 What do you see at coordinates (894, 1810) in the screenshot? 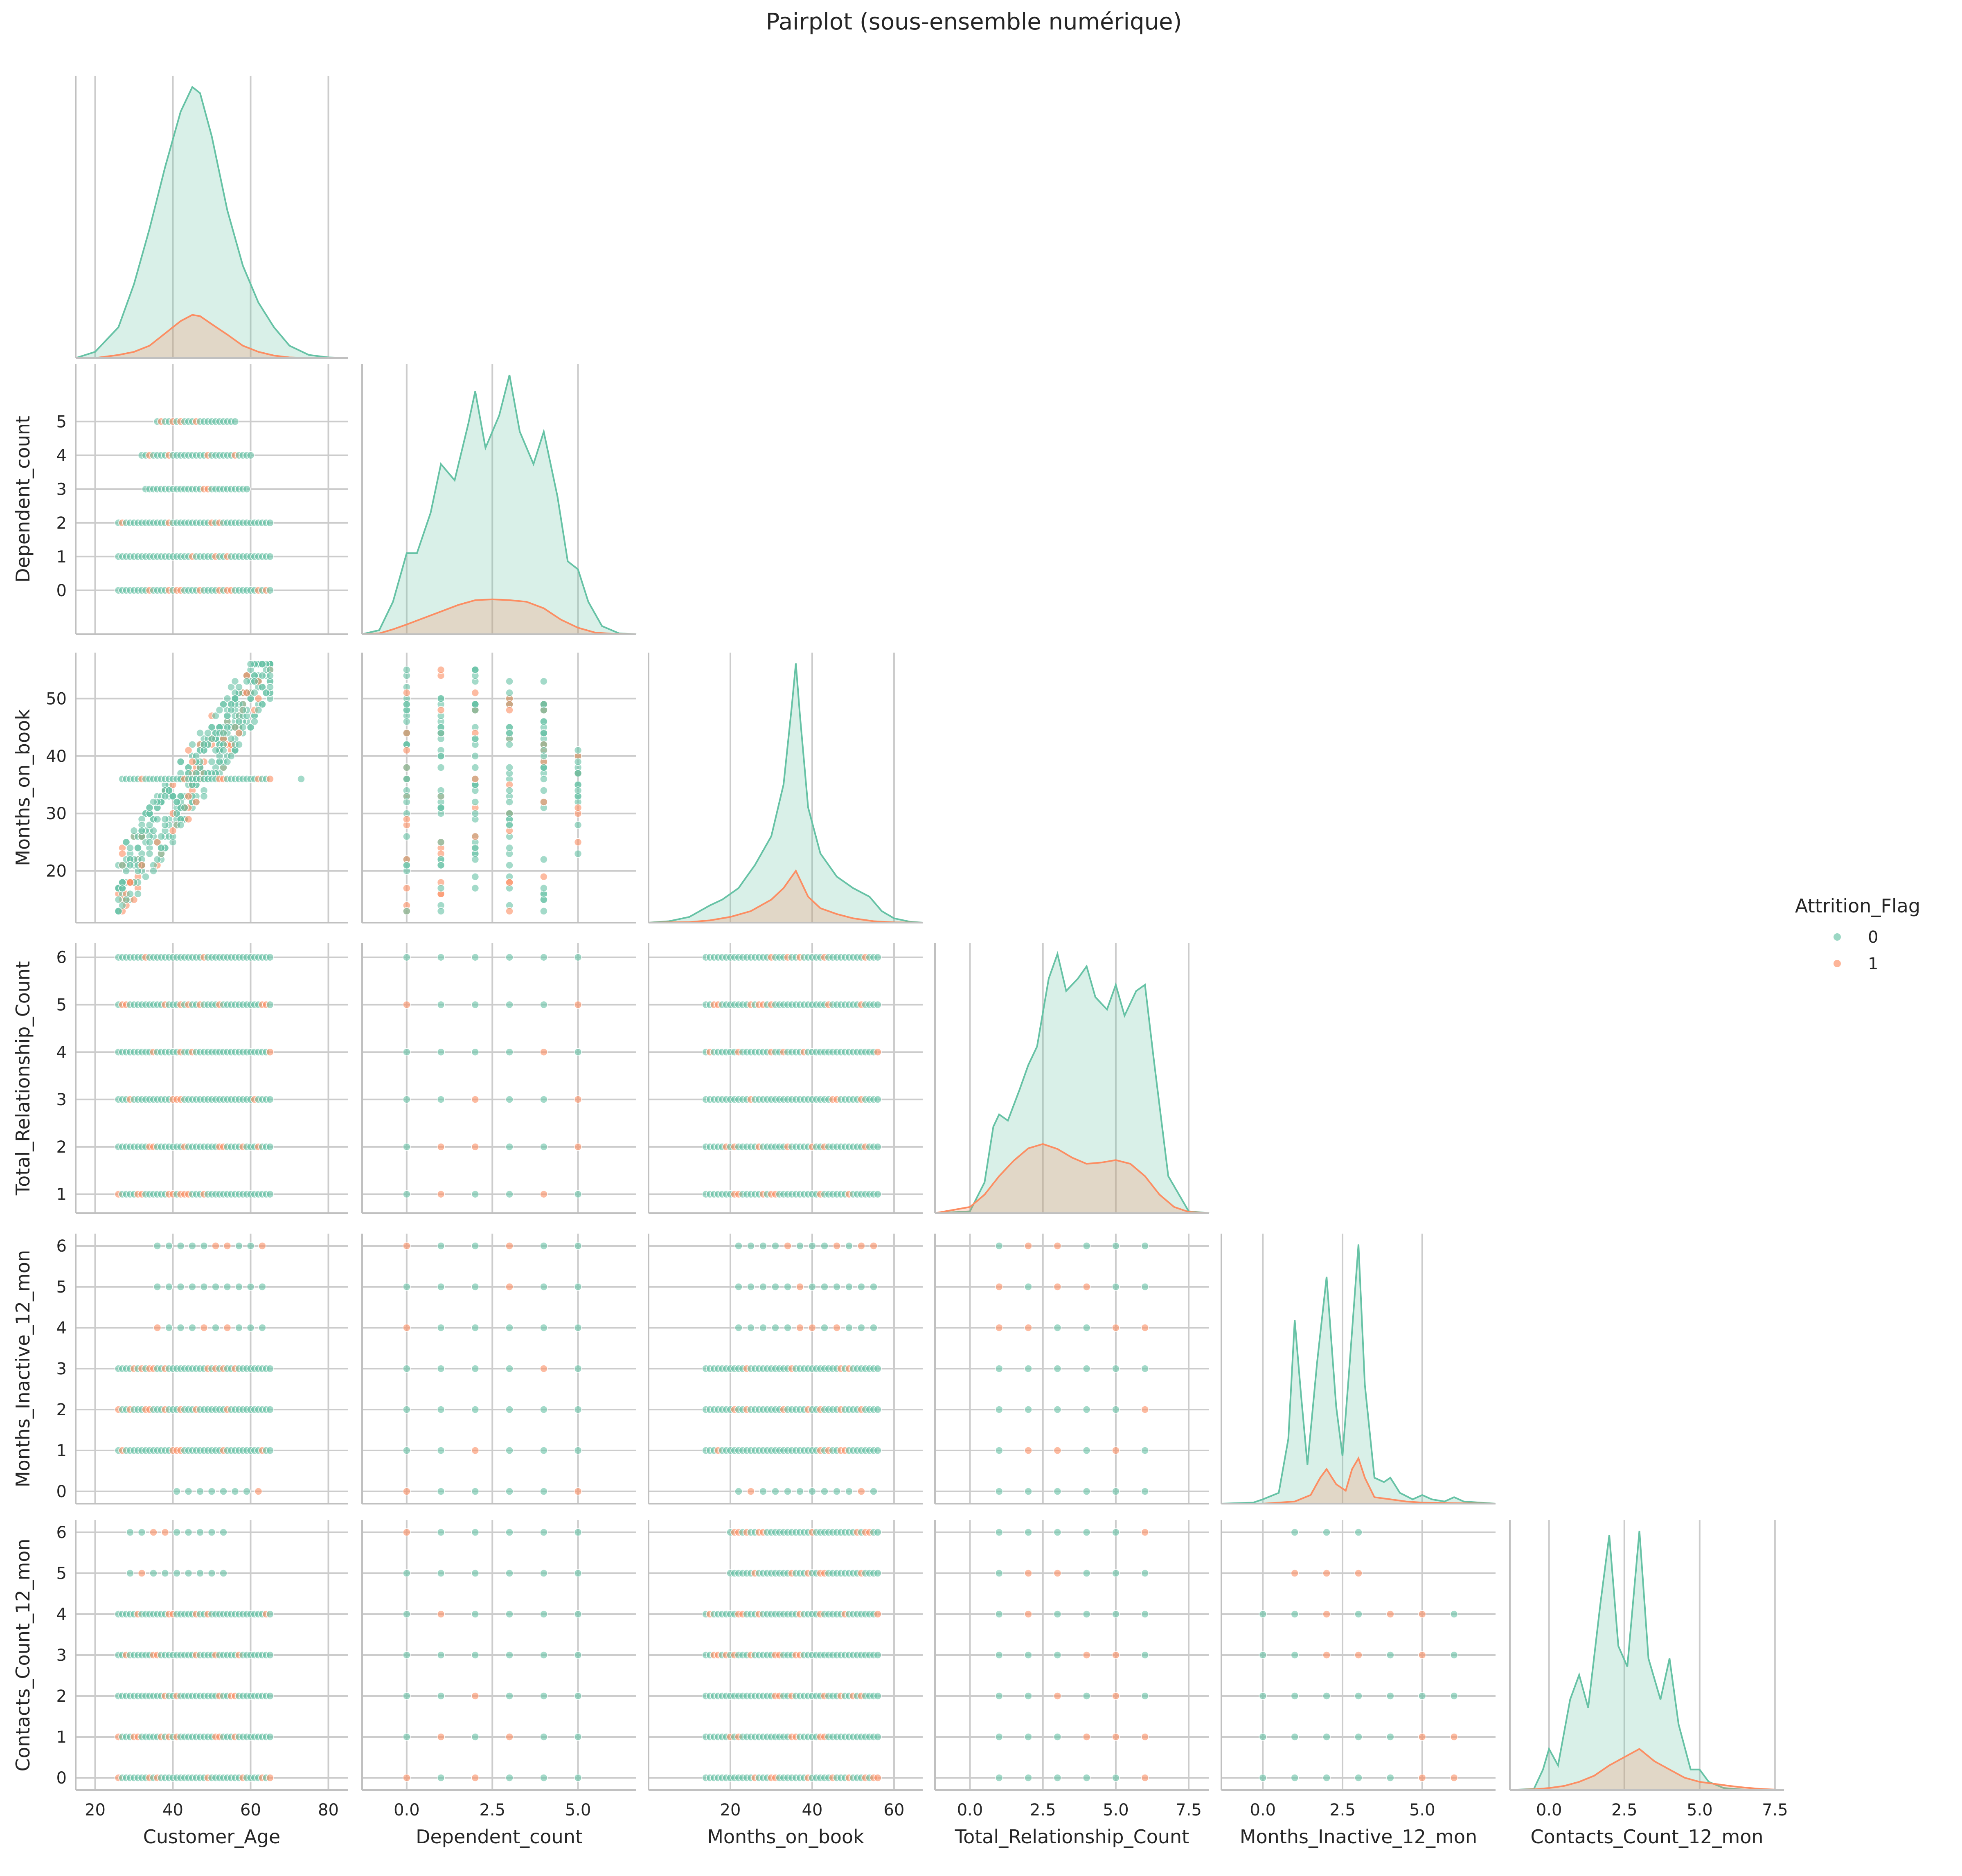
I see `x-tick-label: 60` at bounding box center [894, 1810].